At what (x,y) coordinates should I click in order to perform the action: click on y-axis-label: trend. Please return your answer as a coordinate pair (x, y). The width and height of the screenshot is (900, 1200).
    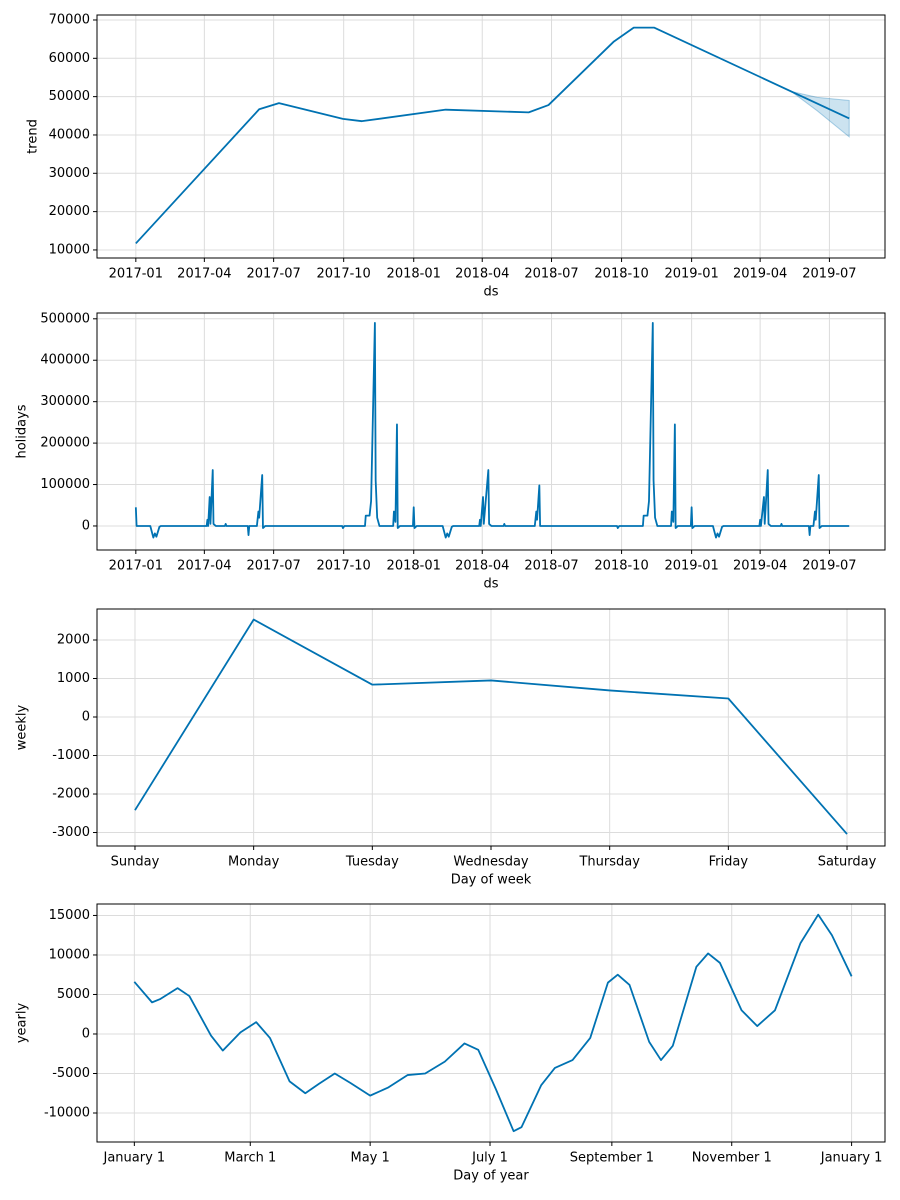
    Looking at the image, I should click on (33, 136).